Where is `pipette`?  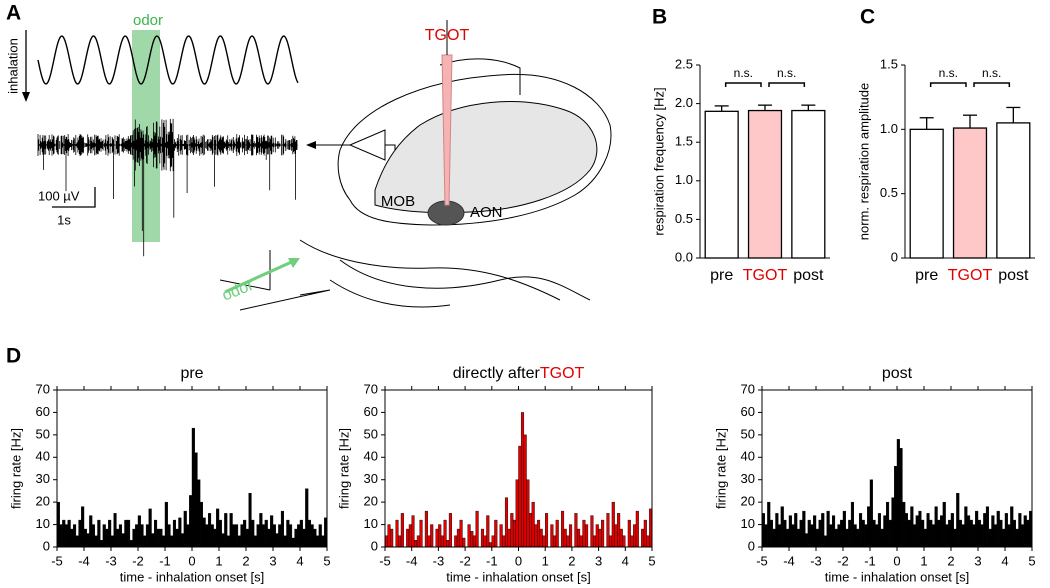 pipette is located at coordinates (447, 130).